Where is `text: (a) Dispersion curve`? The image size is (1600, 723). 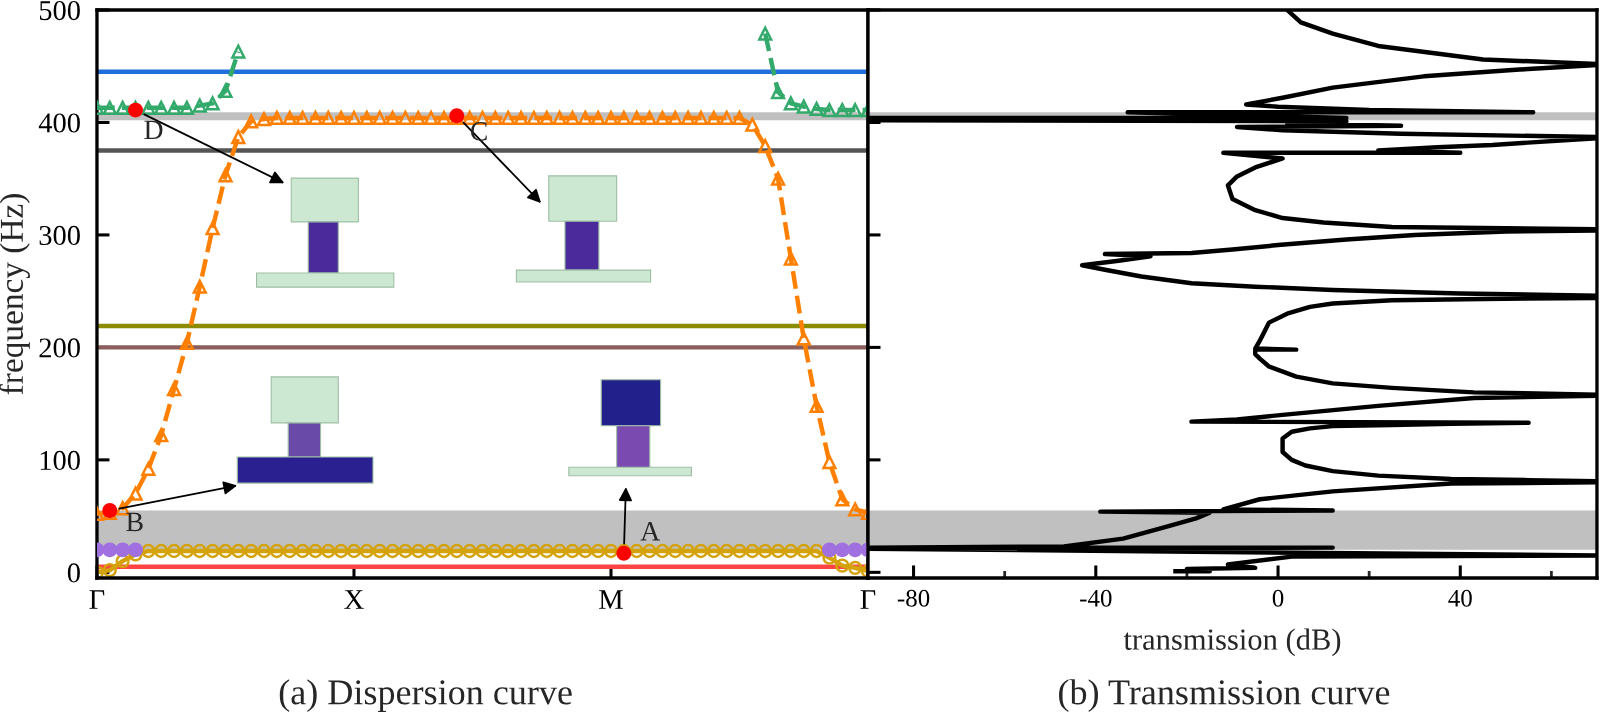 text: (a) Dispersion curve is located at coordinates (425, 695).